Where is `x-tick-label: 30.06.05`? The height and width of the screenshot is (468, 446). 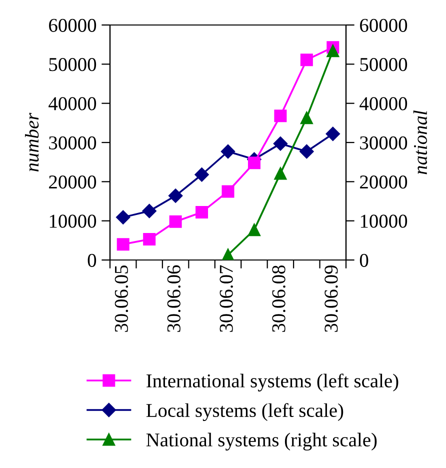
x-tick-label: 30.06.05 is located at coordinates (121, 298).